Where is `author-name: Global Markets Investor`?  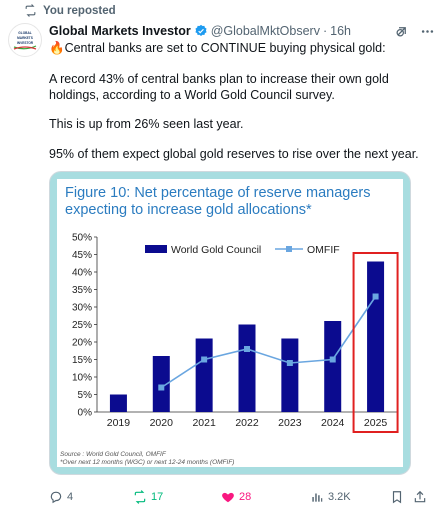 author-name: Global Markets Investor is located at coordinates (120, 31).